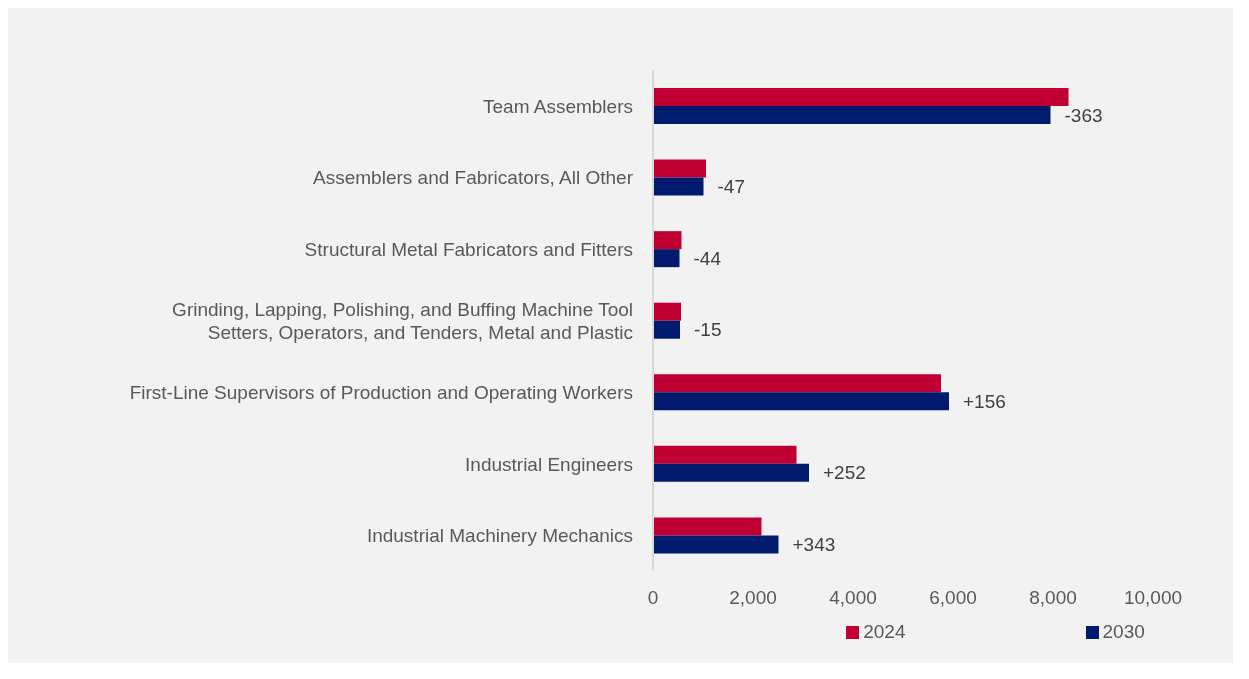 This screenshot has width=1249, height=679. I want to click on y-tick-label: Grinding, Lapping, Polishing, and Buffing Machine Tool Setters, Operators, and Tenders, Metal and Plastic, so click(402, 320).